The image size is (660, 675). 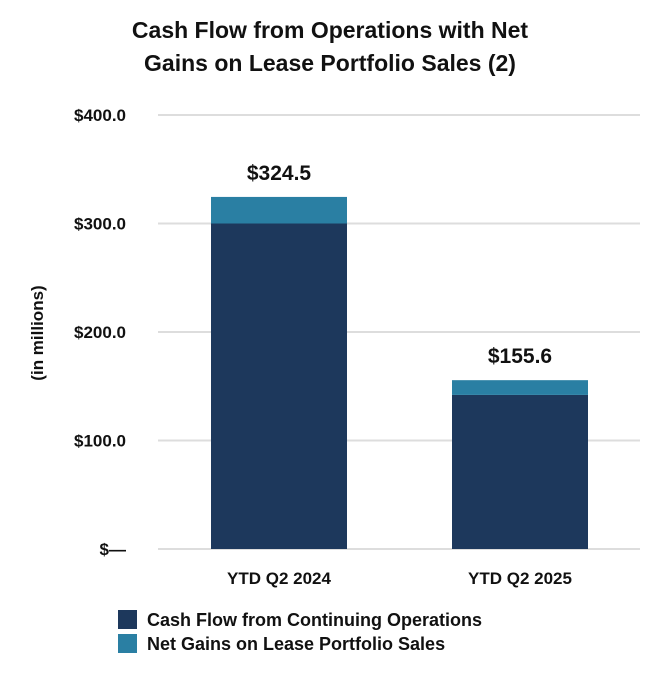 What do you see at coordinates (113, 549) in the screenshot?
I see `y-tick-label: $—` at bounding box center [113, 549].